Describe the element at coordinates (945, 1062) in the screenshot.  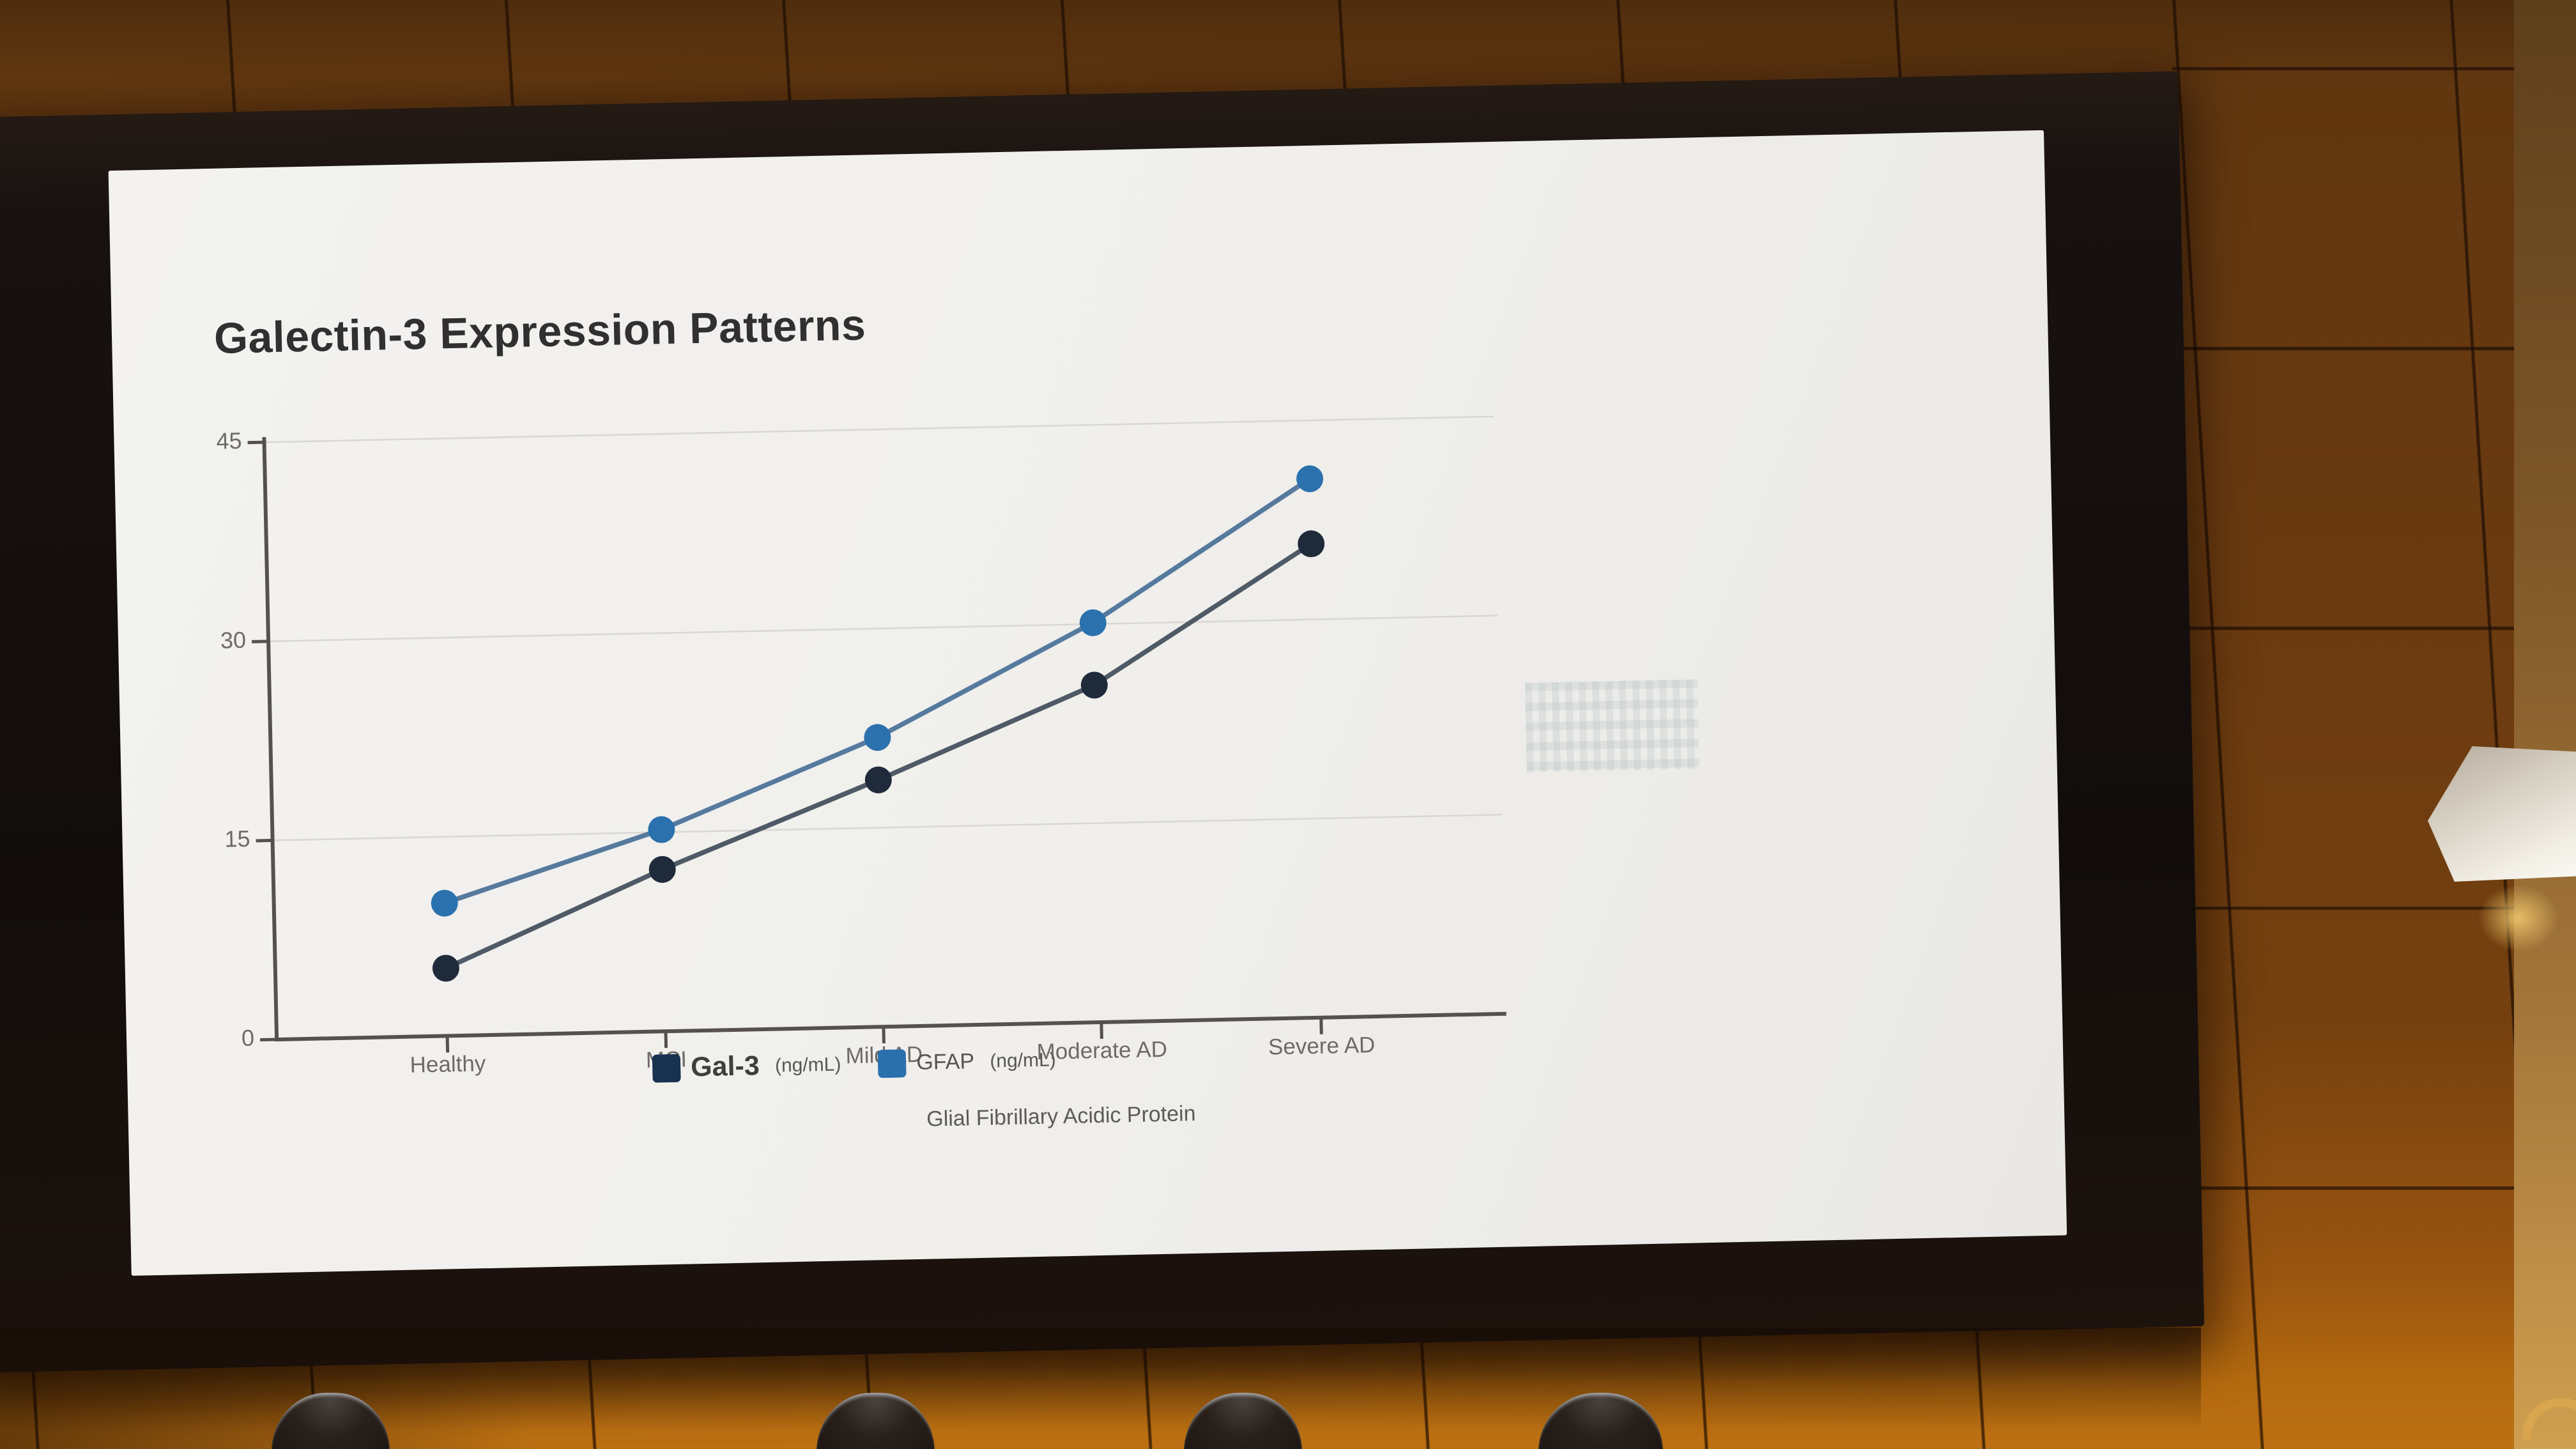
I see `legend-label: GFAP` at that location.